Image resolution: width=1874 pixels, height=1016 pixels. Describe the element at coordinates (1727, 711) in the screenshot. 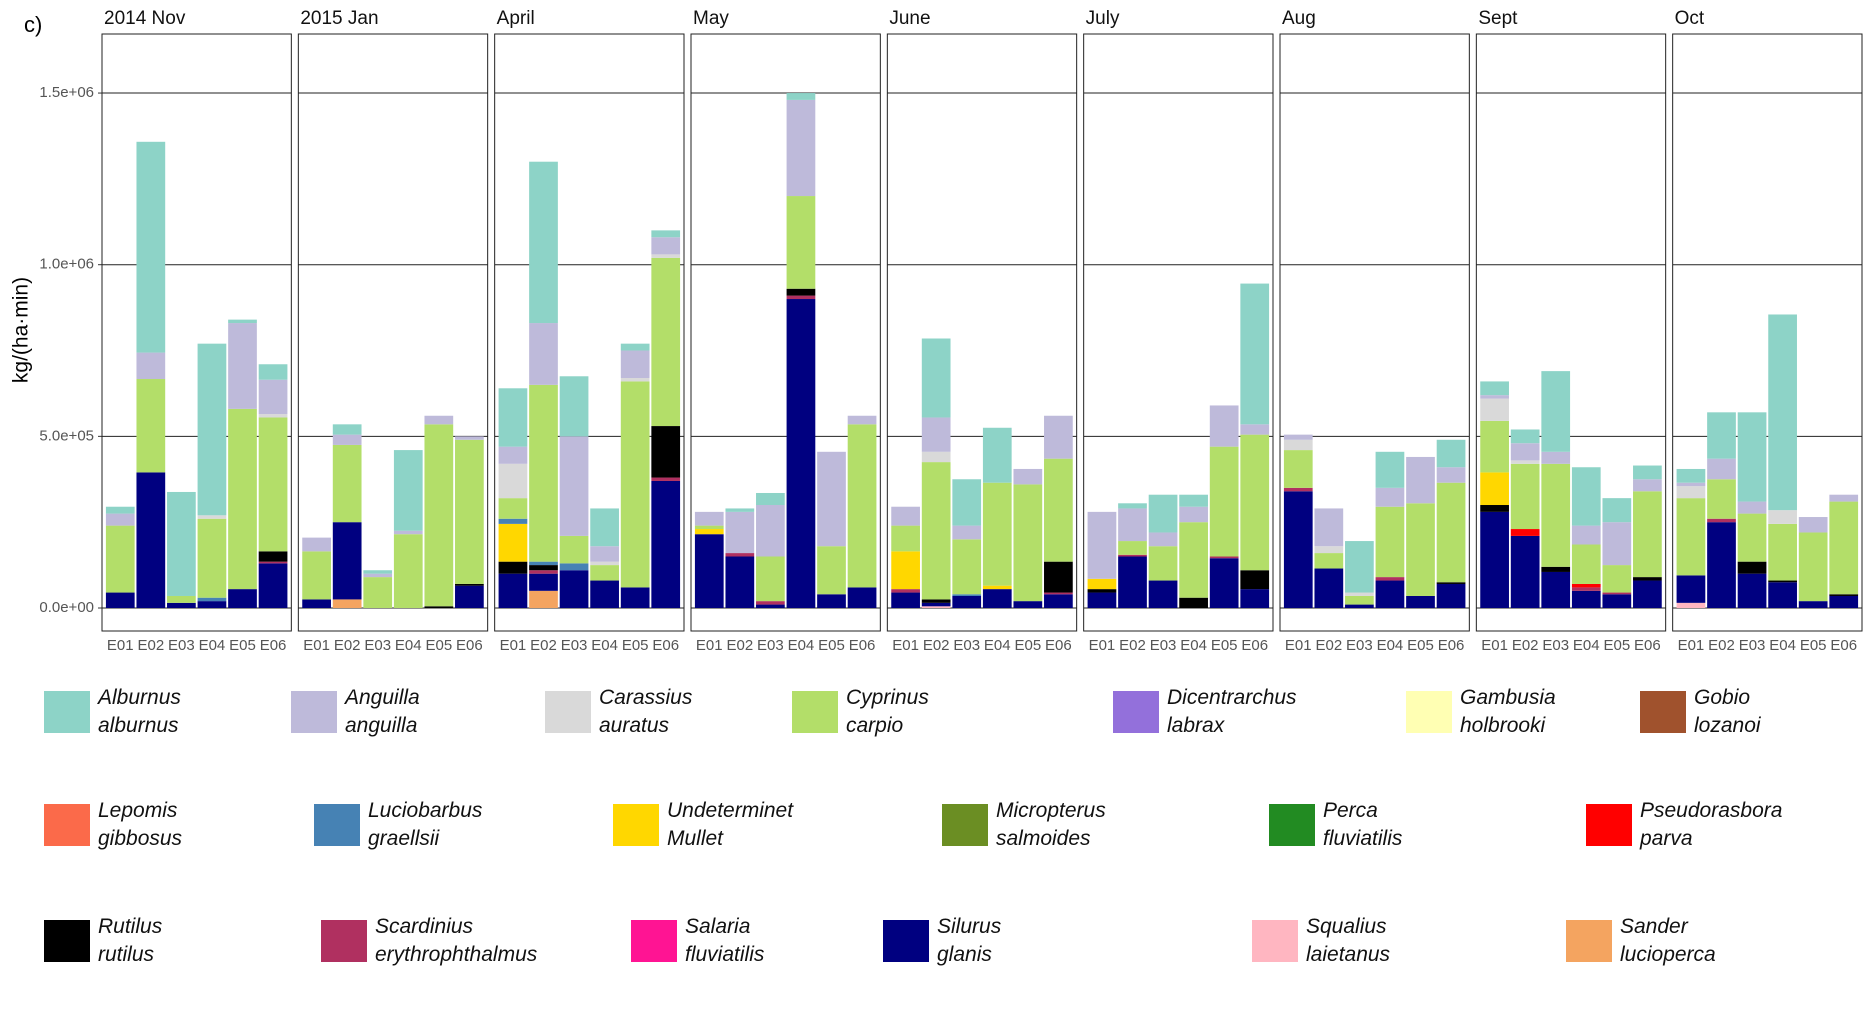

I see `legend-label: Gobio lozanoi` at that location.